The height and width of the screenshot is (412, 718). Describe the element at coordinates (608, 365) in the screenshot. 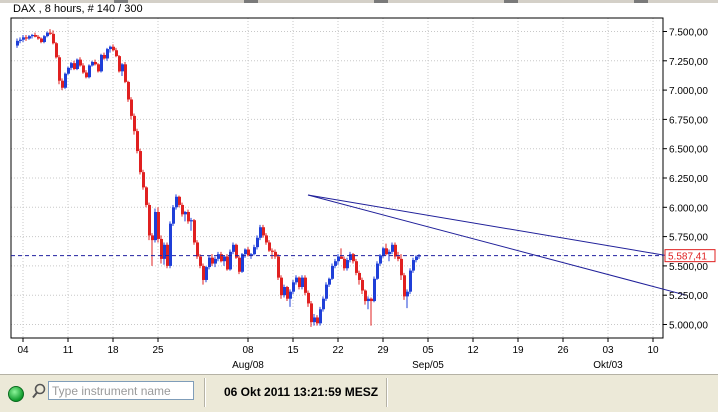

I see `x-month-label: Okt/03` at that location.